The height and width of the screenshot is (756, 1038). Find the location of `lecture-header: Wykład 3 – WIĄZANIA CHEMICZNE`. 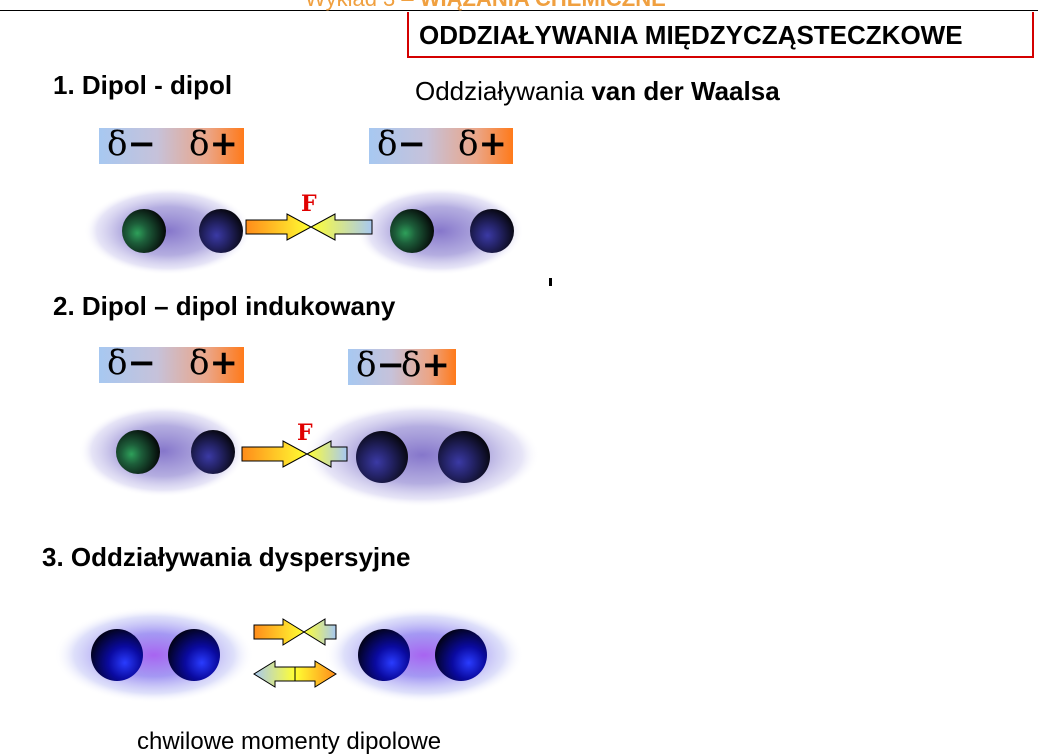

lecture-header: Wykład 3 – WIĄZANIA CHEMICZNE is located at coordinates (485, 6).